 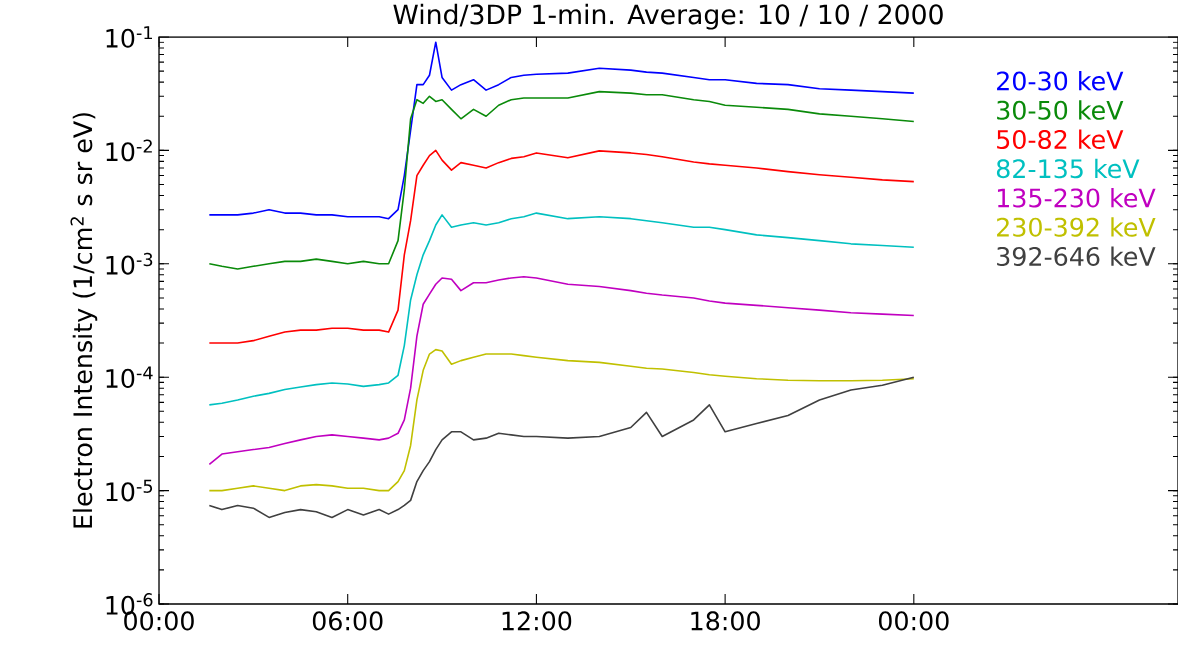 I want to click on text: 20-30 keV, so click(x=1060, y=80).